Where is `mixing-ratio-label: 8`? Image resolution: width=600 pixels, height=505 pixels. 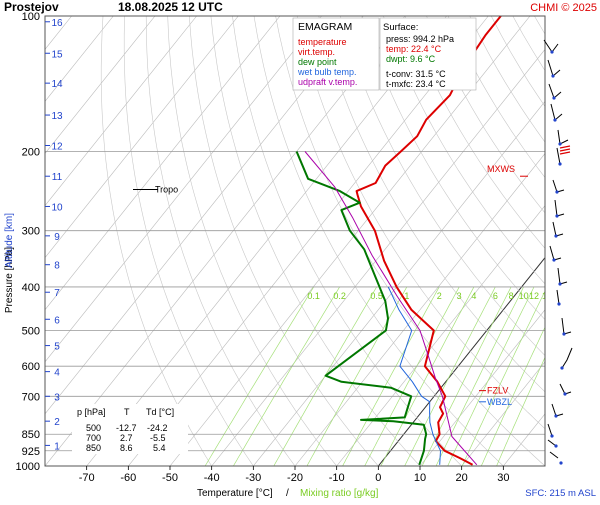 mixing-ratio-label: 8 is located at coordinates (511, 296).